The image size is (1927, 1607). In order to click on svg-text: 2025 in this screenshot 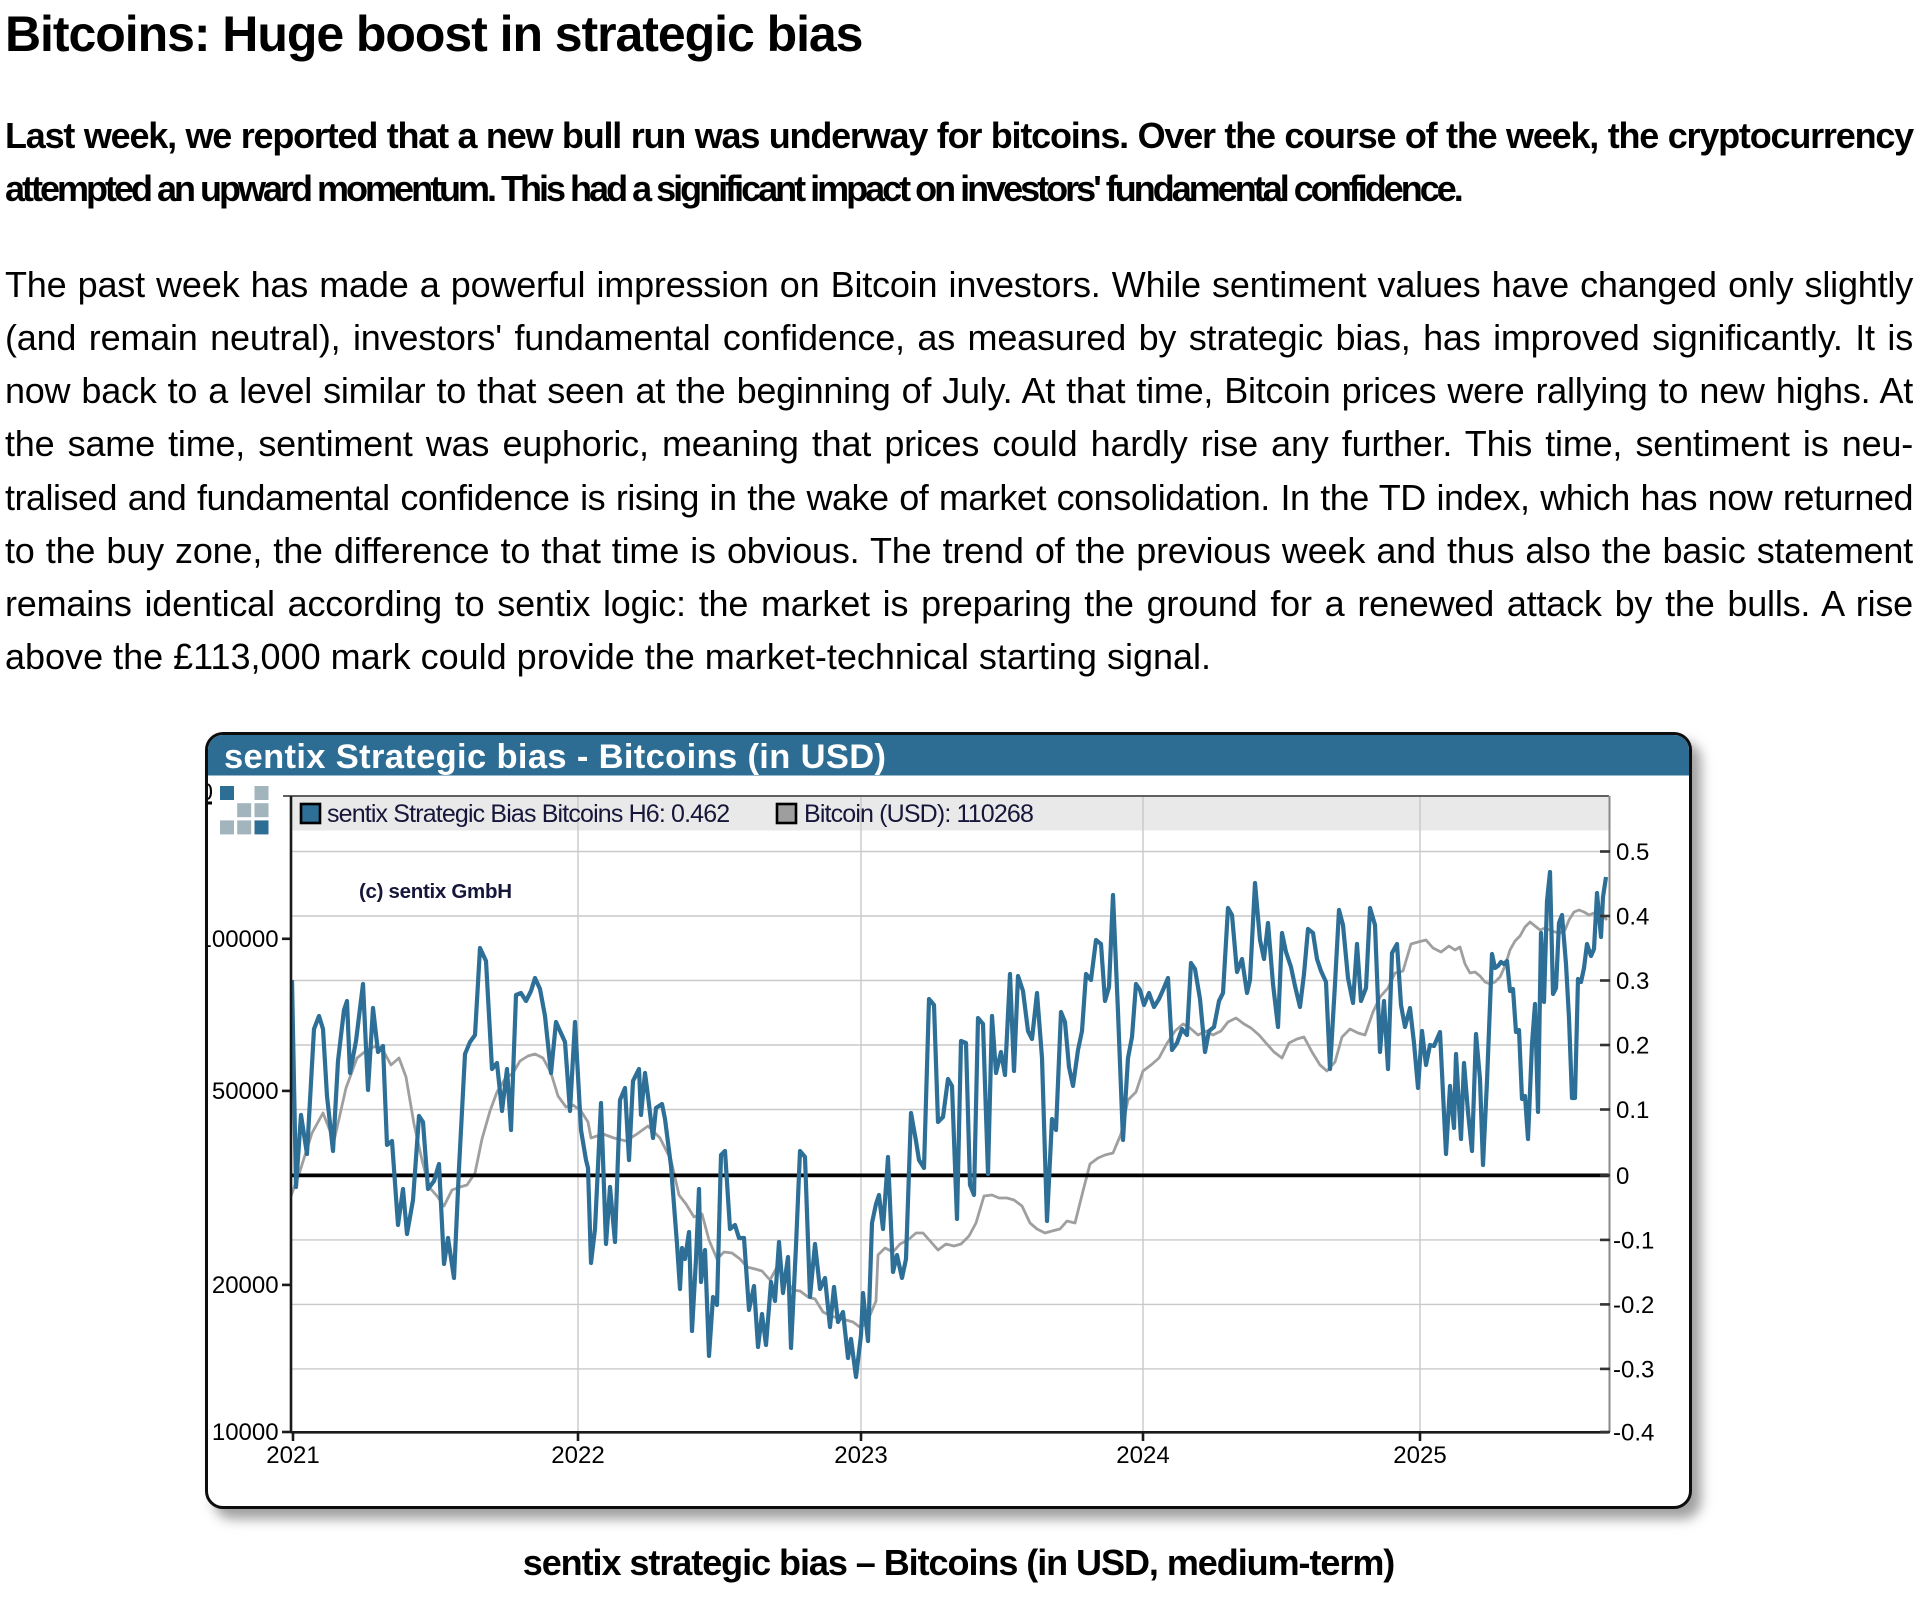, I will do `click(1419, 1455)`.